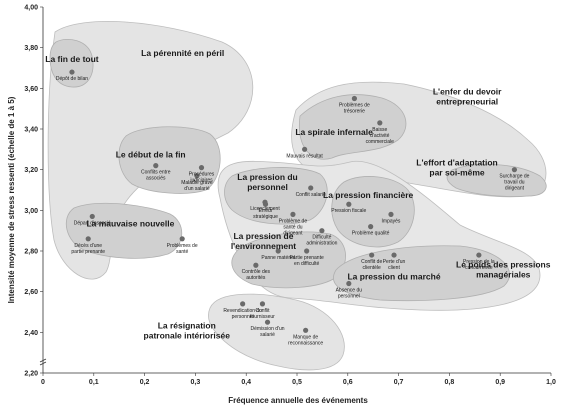 The height and width of the screenshot is (408, 566). What do you see at coordinates (263, 241) in the screenshot?
I see `group-label: La pression de l'environnement` at bounding box center [263, 241].